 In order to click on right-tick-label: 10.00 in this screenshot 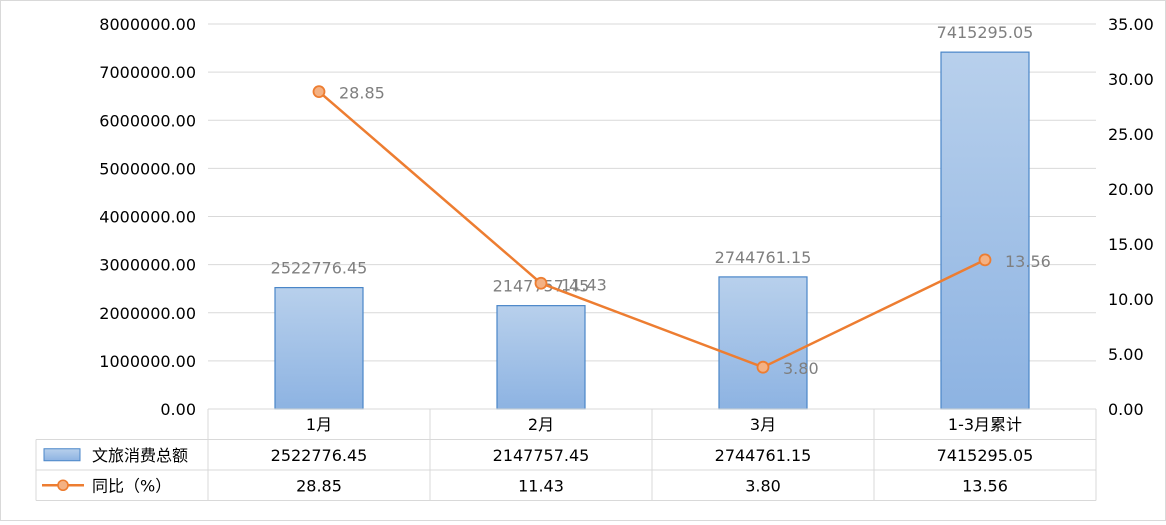, I will do `click(1131, 299)`.